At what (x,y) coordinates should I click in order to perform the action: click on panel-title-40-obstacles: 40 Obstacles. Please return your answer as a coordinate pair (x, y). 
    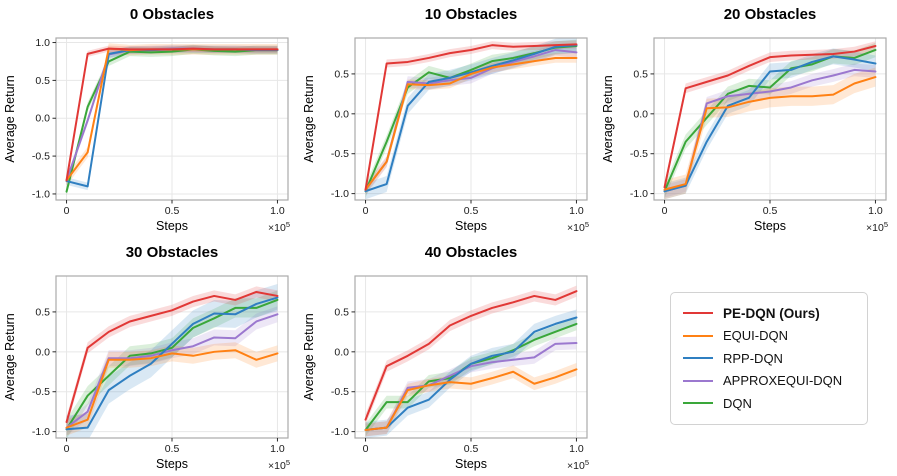
    Looking at the image, I should click on (471, 252).